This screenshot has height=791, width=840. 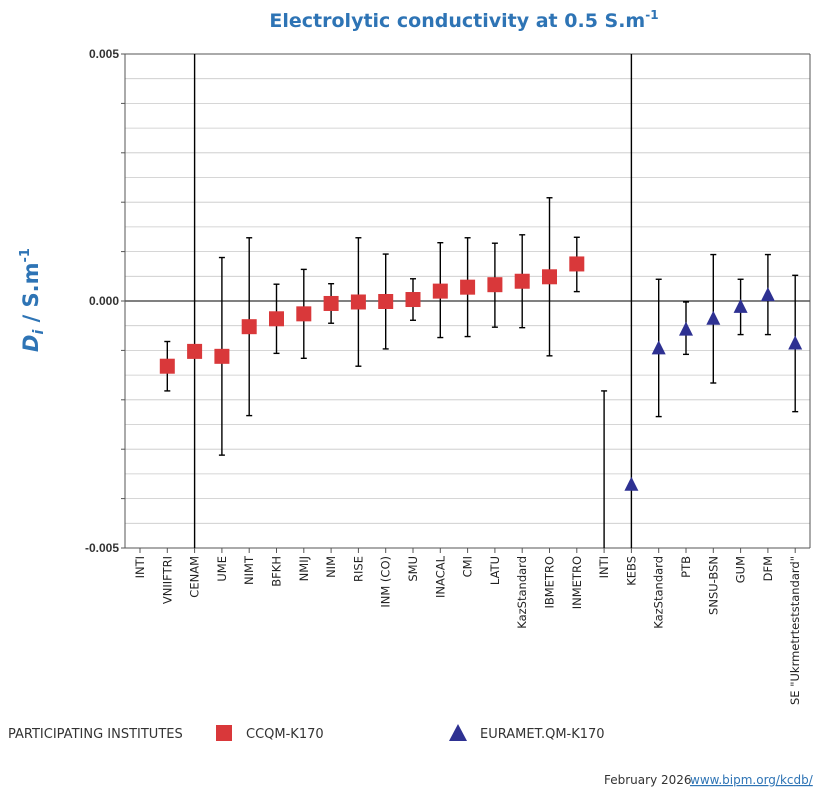 I want to click on x-tick-label: VNIIFTRI, so click(x=167, y=580).